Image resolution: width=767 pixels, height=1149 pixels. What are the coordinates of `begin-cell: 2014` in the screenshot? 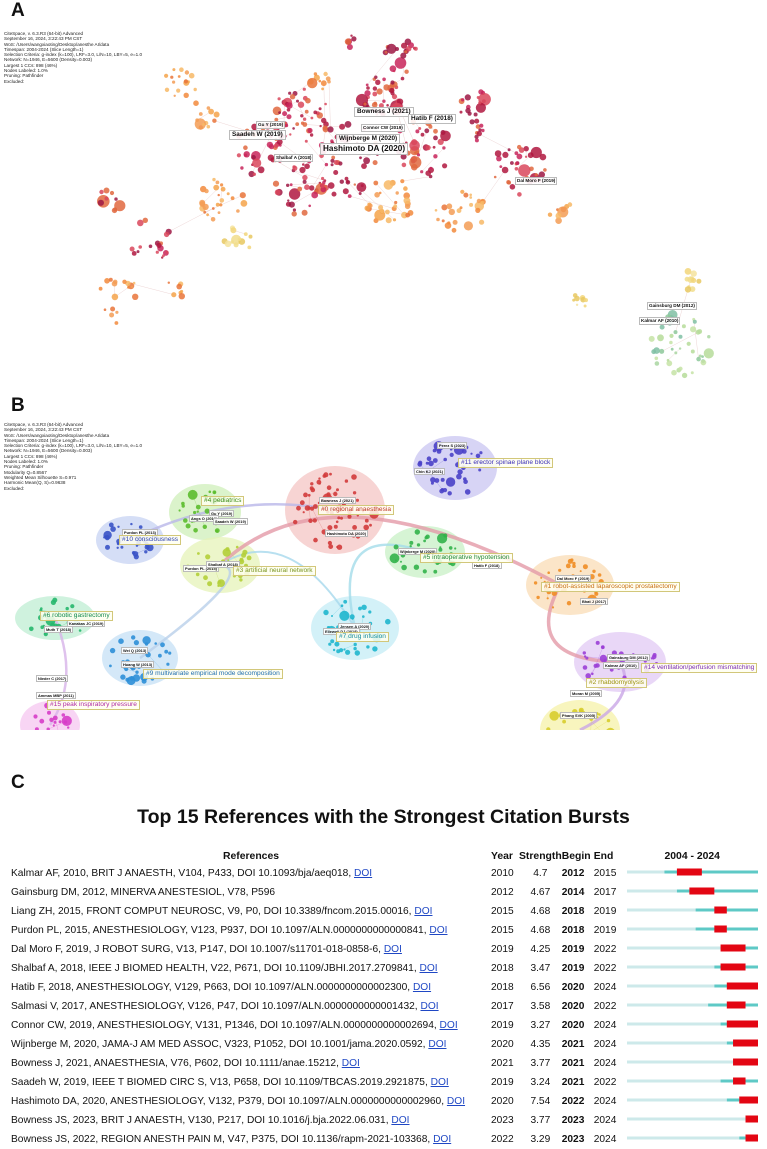 It's located at (578, 892).